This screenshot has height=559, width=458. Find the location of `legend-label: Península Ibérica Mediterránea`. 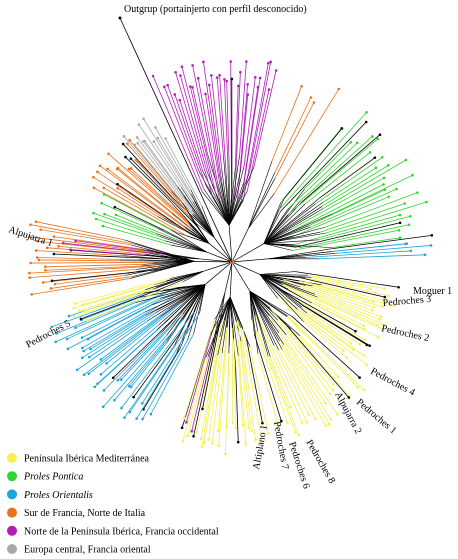

legend-label: Península Ibérica Mediterránea is located at coordinates (87, 459).